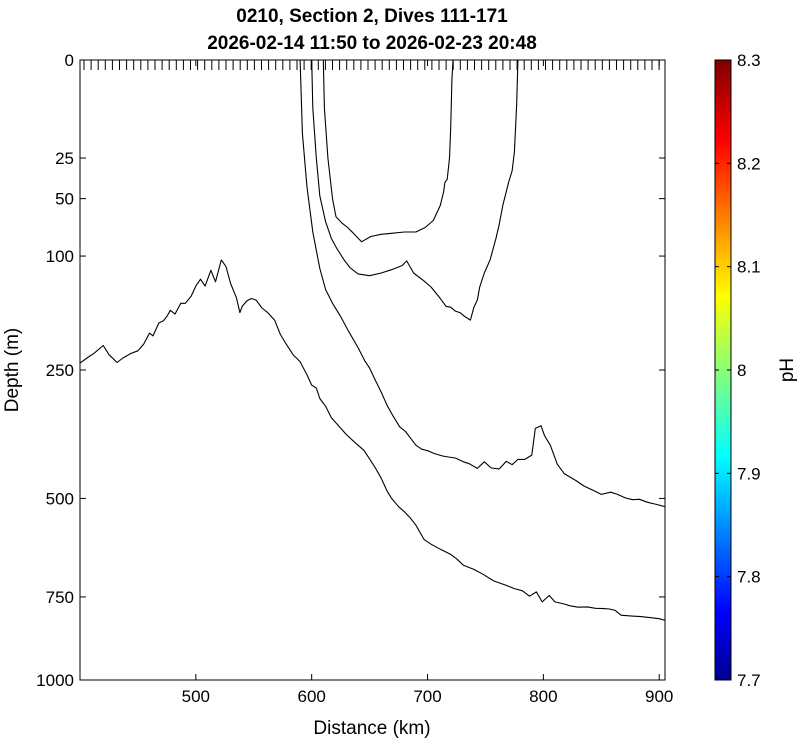 This screenshot has height=741, width=800. Describe the element at coordinates (60, 498) in the screenshot. I see `y-tick-label: 500` at that location.